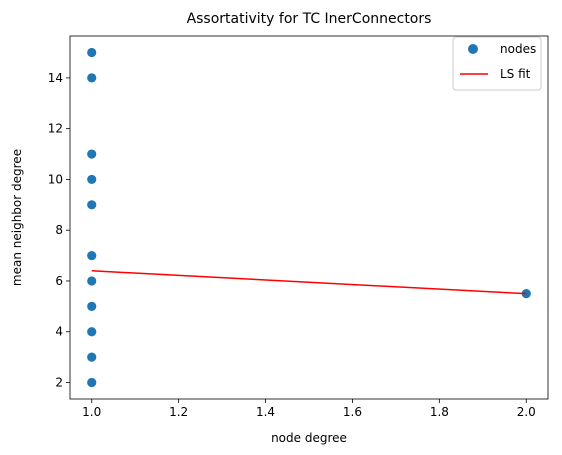 Image resolution: width=562 pixels, height=455 pixels. What do you see at coordinates (518, 49) in the screenshot?
I see `legend-label-nodes: nodes` at bounding box center [518, 49].